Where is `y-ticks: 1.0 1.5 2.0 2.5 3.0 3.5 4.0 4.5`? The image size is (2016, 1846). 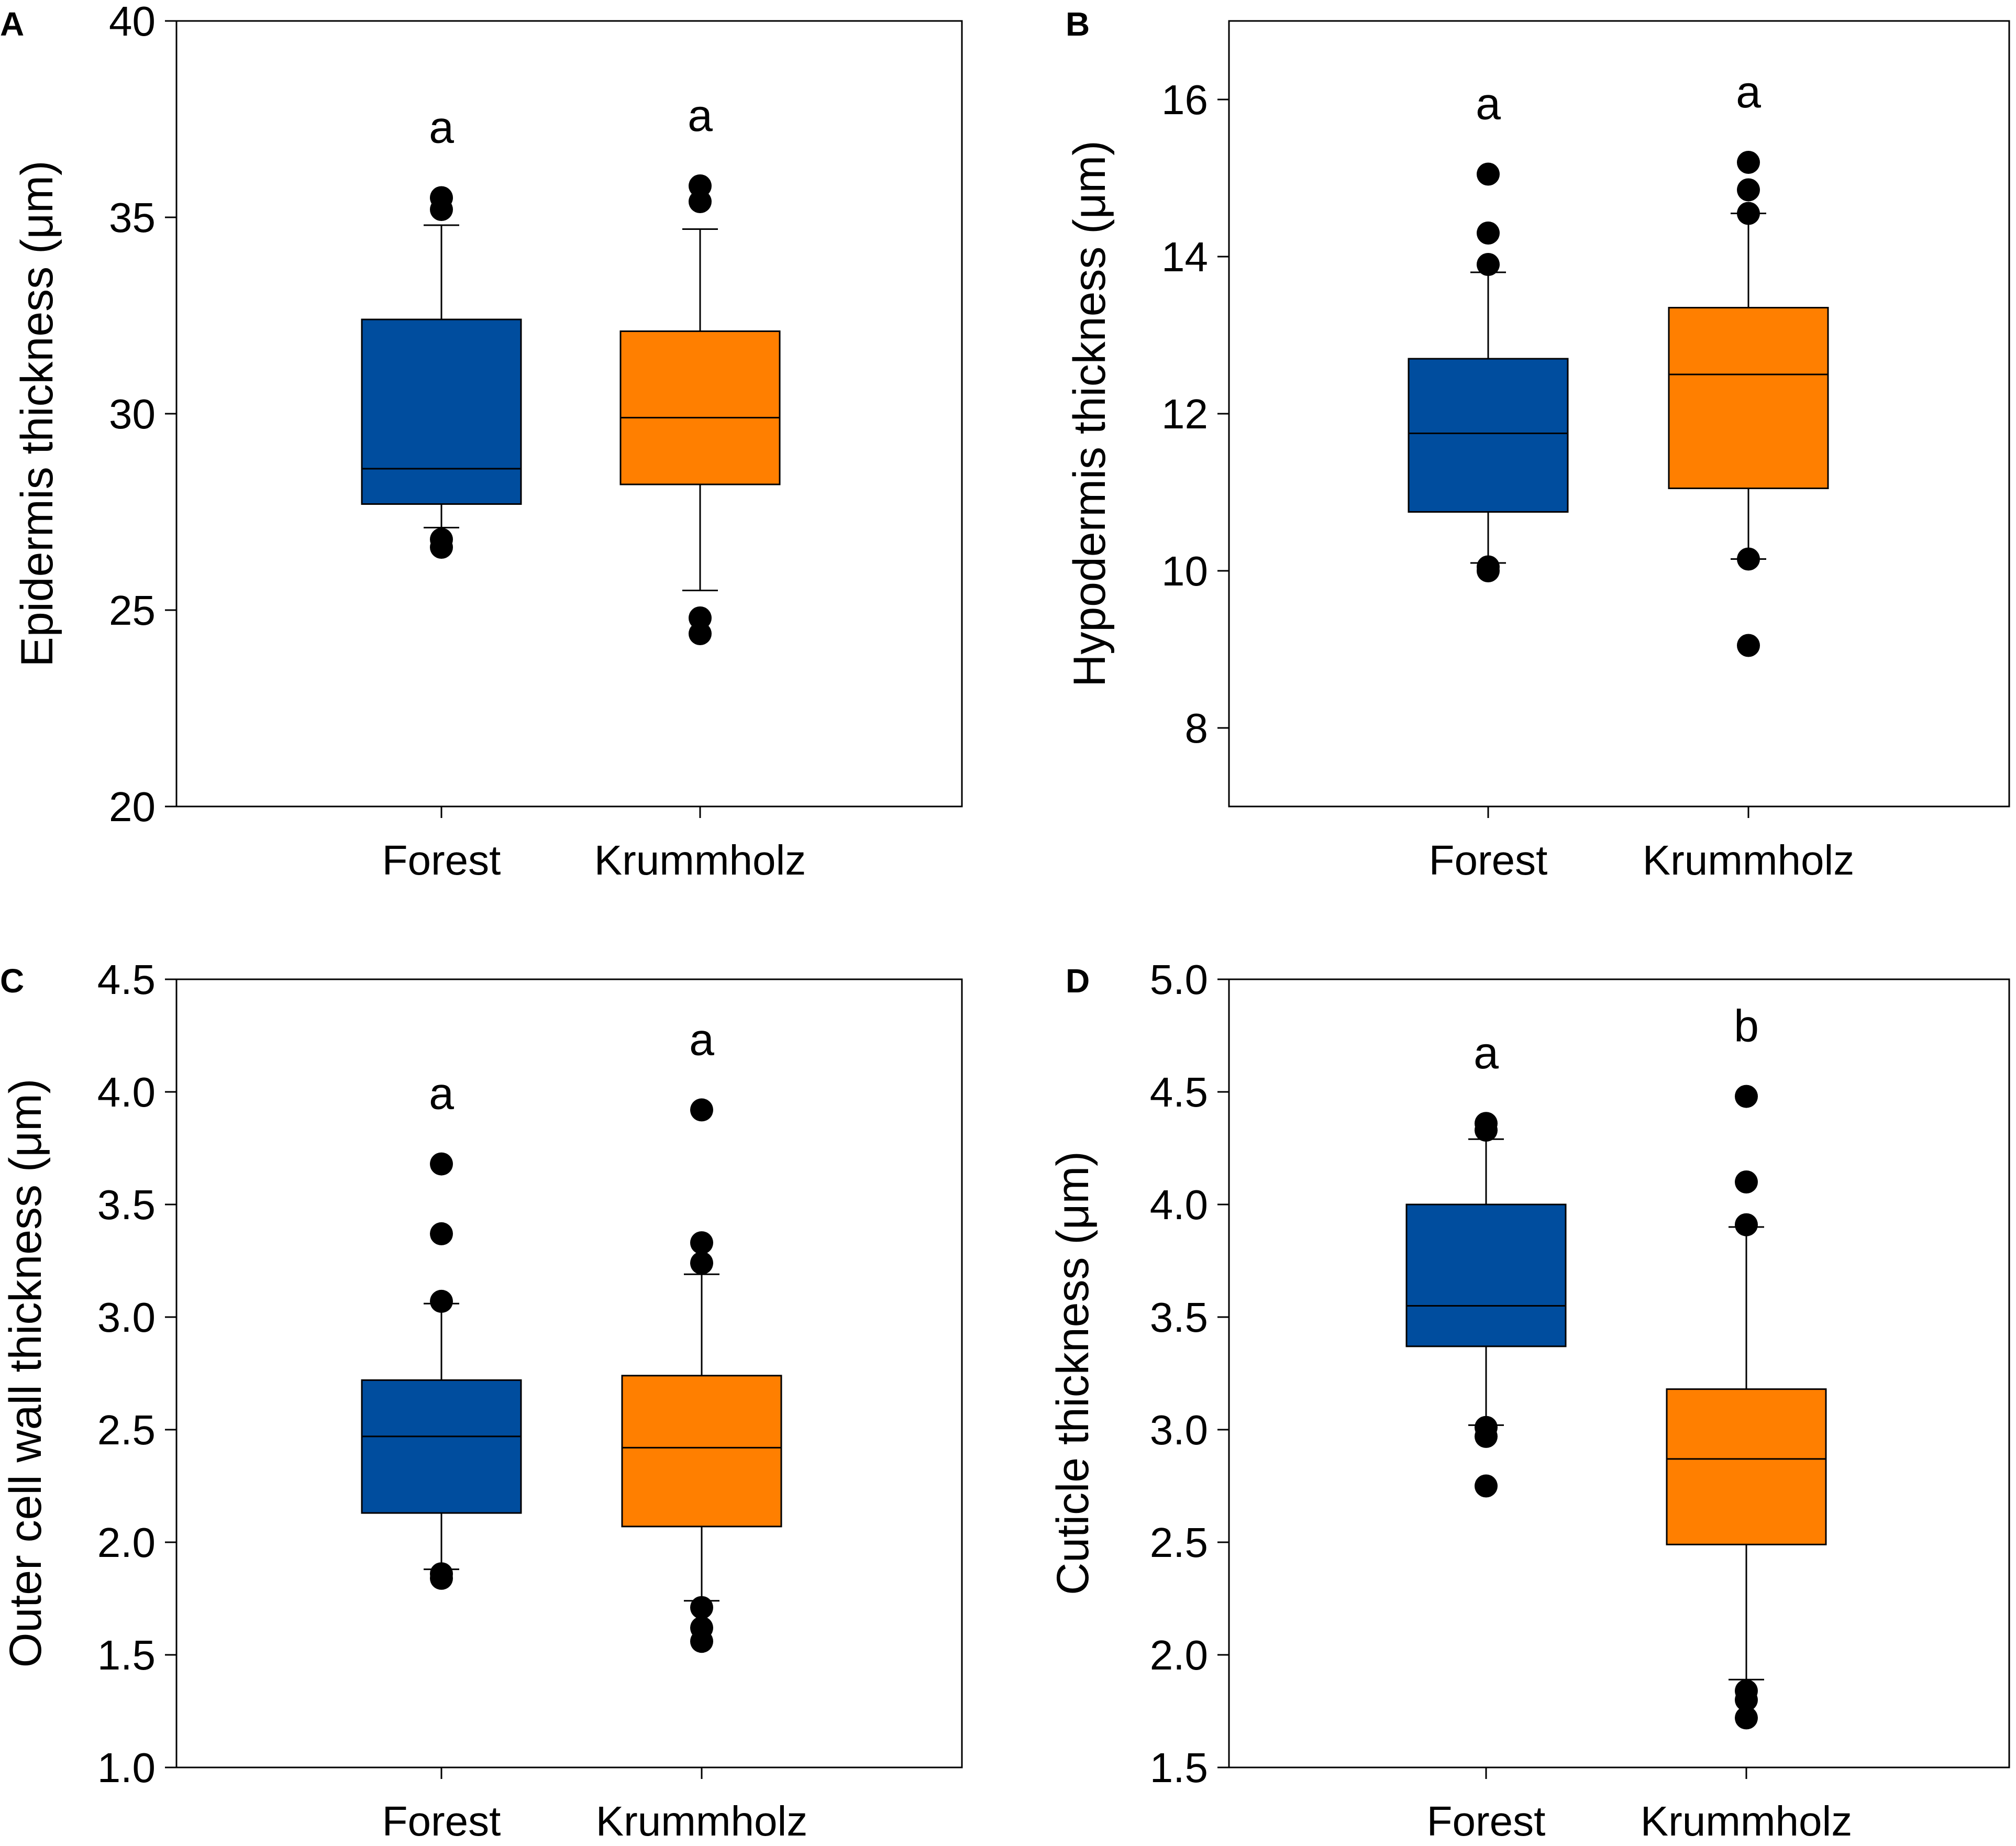 y-ticks: 1.0 1.5 2.0 2.5 3.0 3.5 4.0 4.5 is located at coordinates (137, 1373).